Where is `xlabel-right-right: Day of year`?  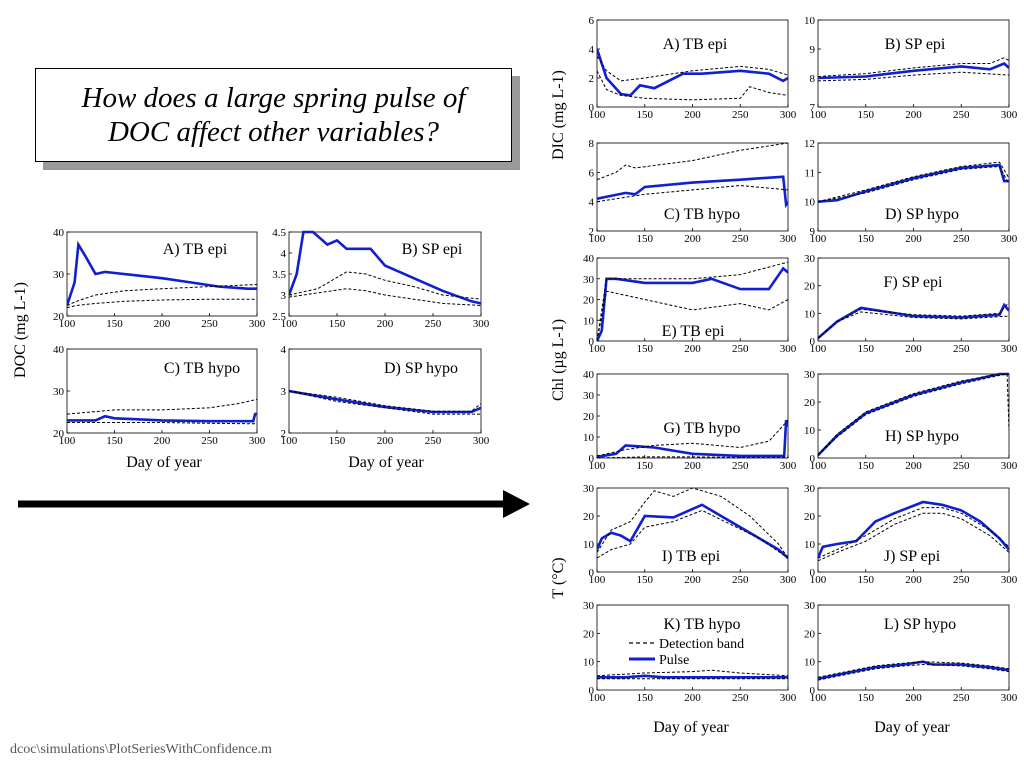
xlabel-right-right: Day of year is located at coordinates (912, 727).